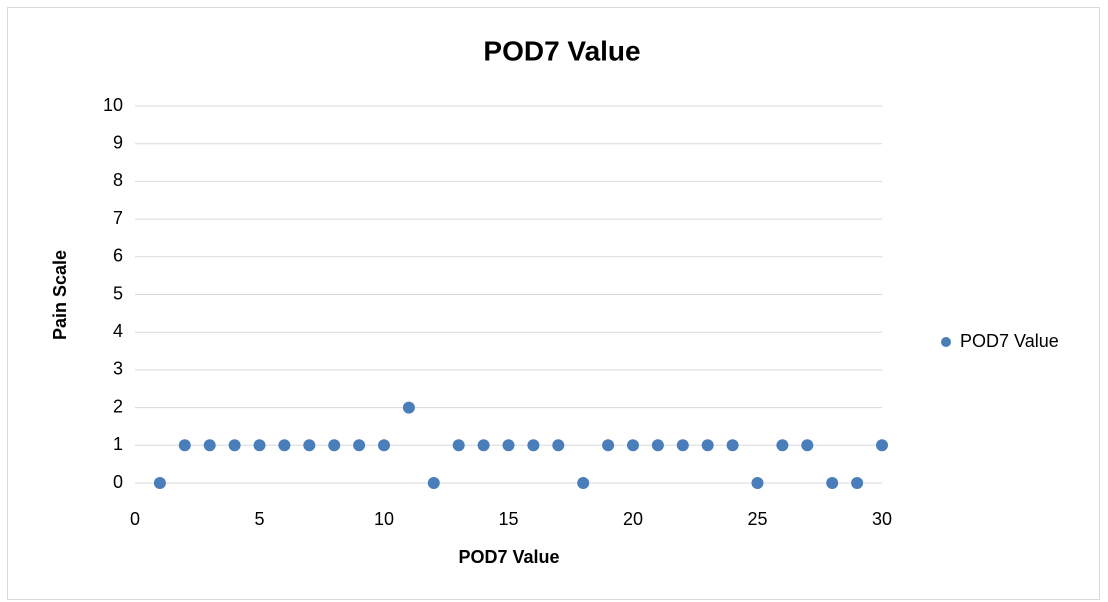 Image resolution: width=1108 pixels, height=602 pixels. I want to click on chart-title: POD7 Value, so click(561, 50).